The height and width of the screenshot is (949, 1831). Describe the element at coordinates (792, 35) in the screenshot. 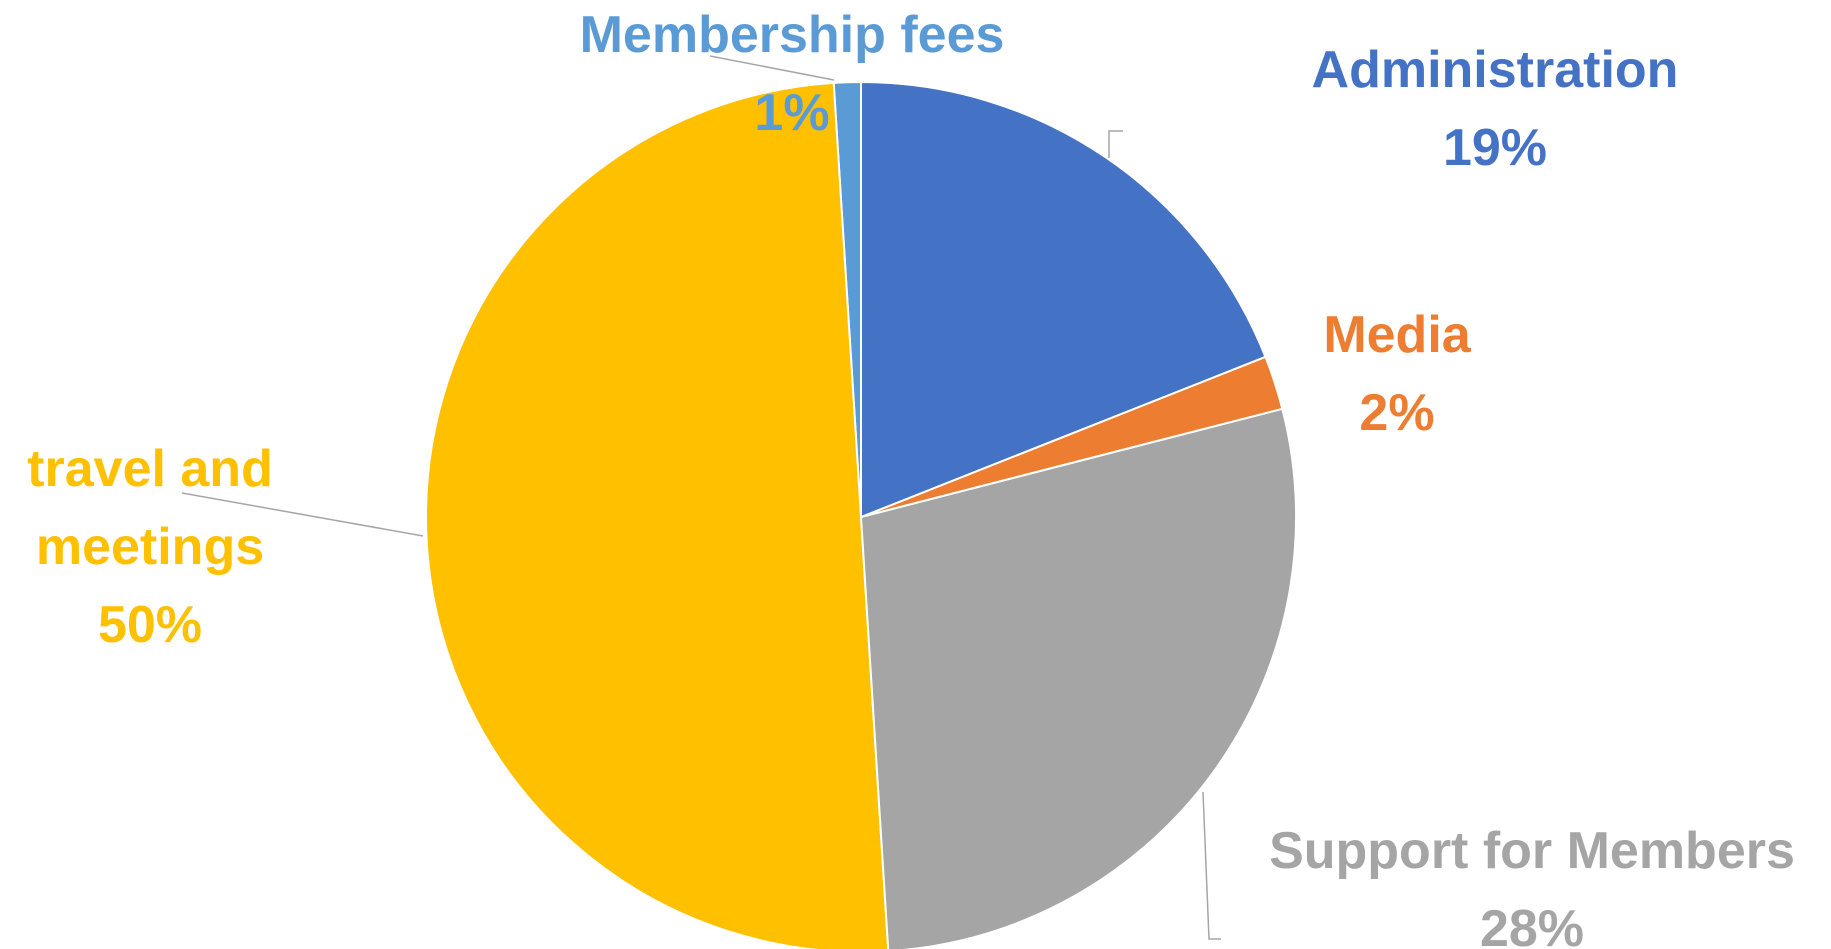

I see `category-label: Membership fees` at that location.